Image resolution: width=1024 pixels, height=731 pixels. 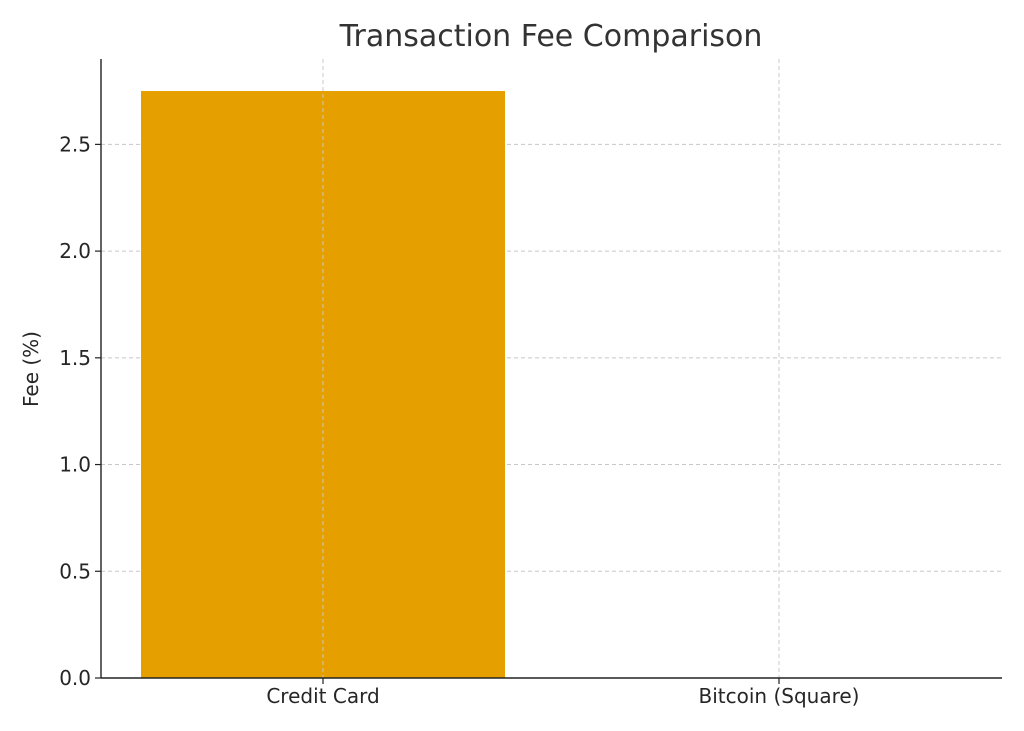 What do you see at coordinates (75, 251) in the screenshot?
I see `y-tick-label: 2.0` at bounding box center [75, 251].